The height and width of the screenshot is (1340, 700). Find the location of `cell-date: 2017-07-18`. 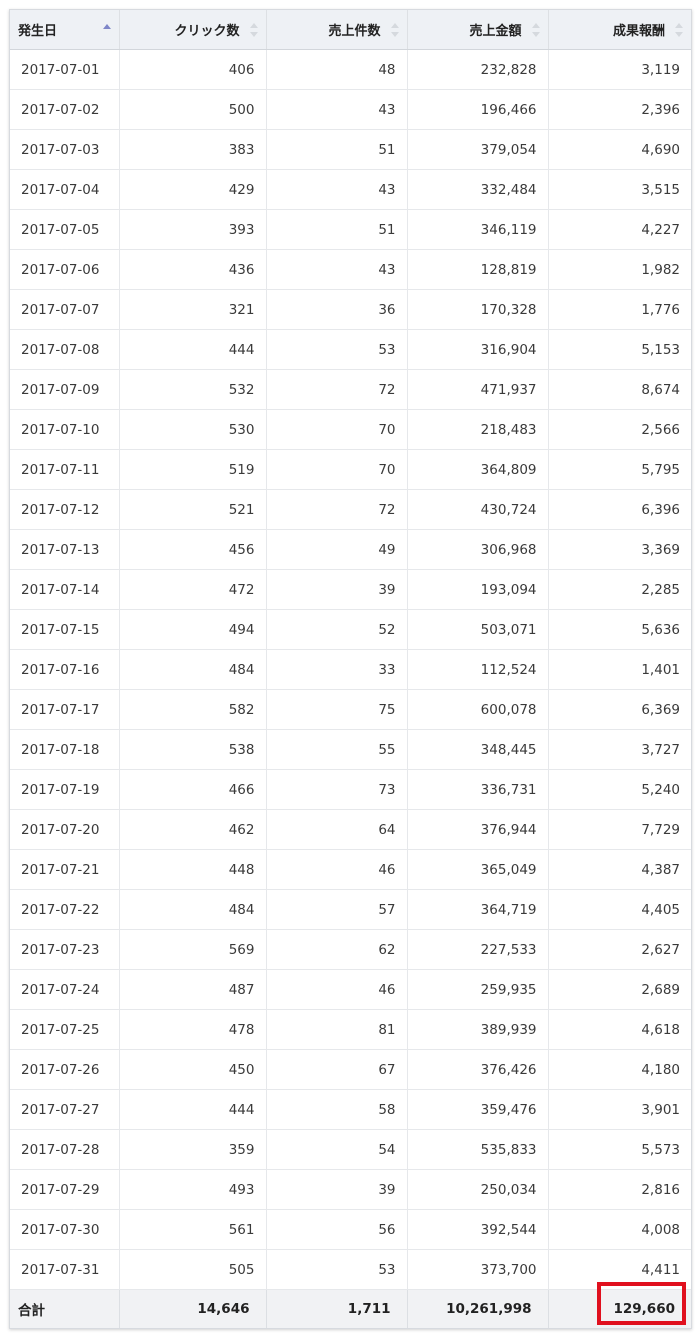

cell-date: 2017-07-18 is located at coordinates (65, 749).